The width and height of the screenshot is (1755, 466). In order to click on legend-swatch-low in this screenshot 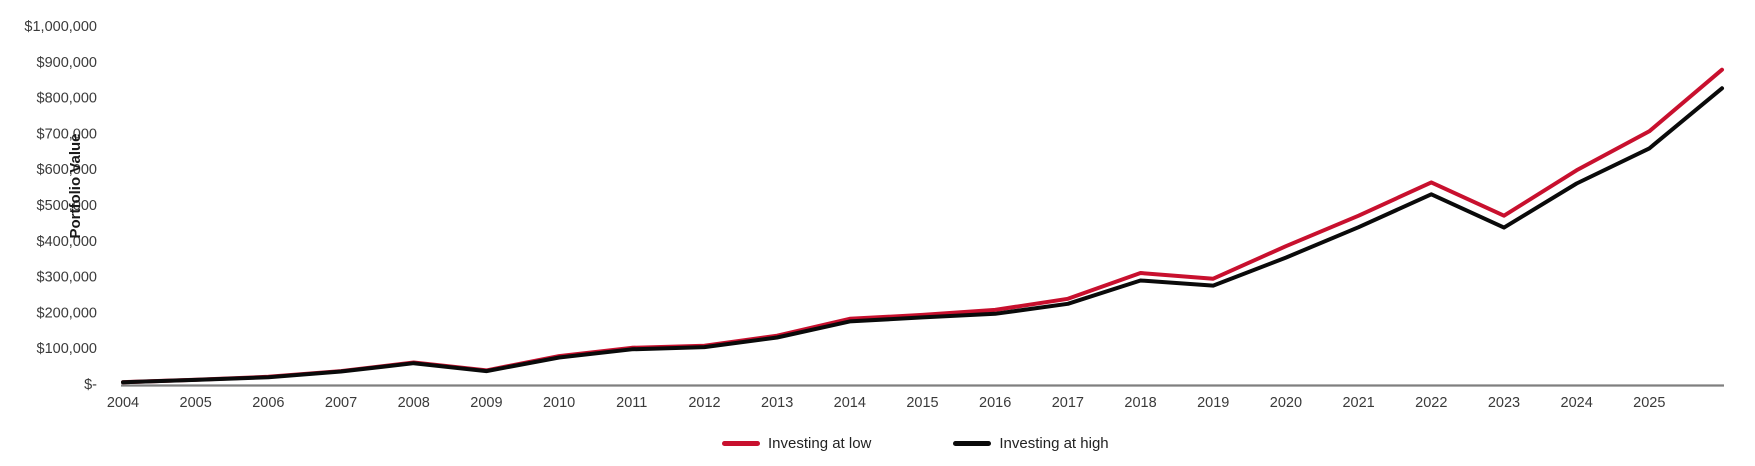, I will do `click(741, 443)`.